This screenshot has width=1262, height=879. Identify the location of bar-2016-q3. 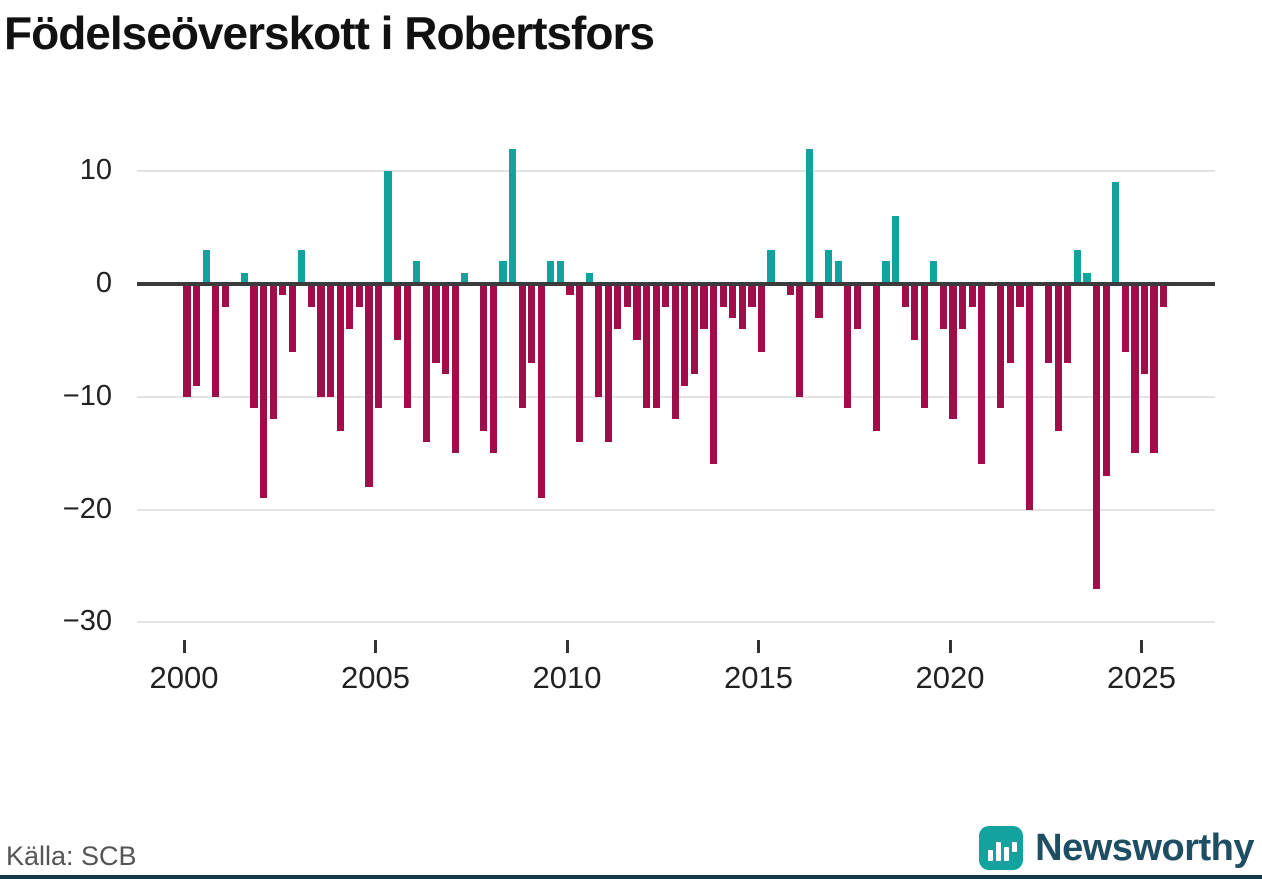
(819, 301).